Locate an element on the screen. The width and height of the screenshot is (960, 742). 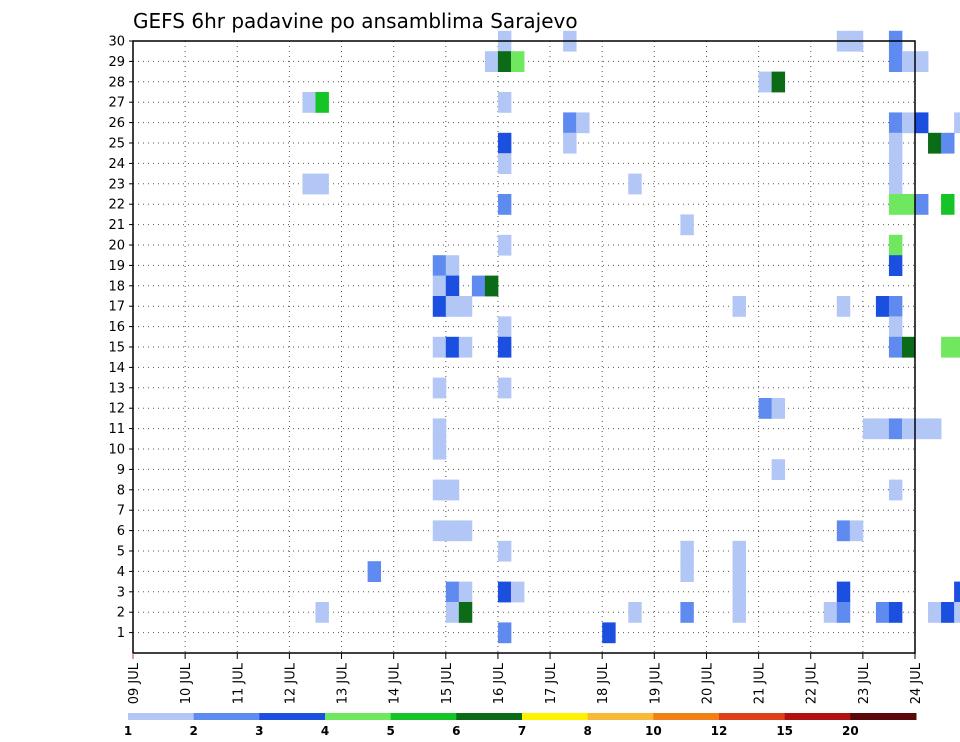
y-tick-label: 1 is located at coordinates (121, 633).